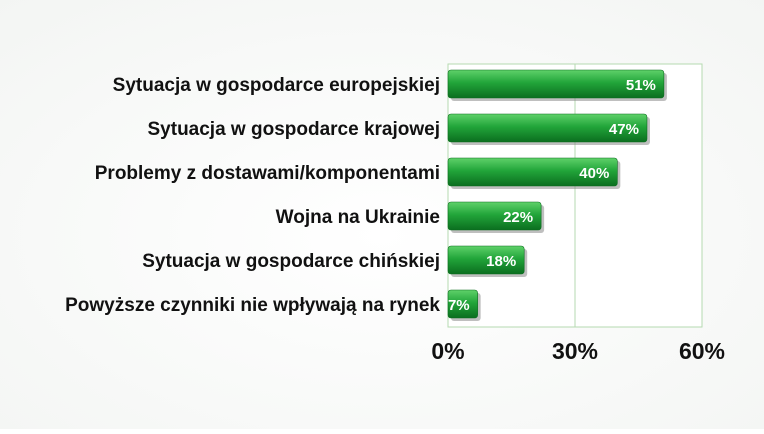 Image resolution: width=764 pixels, height=434 pixels. What do you see at coordinates (252, 305) in the screenshot?
I see `category-label: Powyższe czynniki nie wpływają na rynek` at bounding box center [252, 305].